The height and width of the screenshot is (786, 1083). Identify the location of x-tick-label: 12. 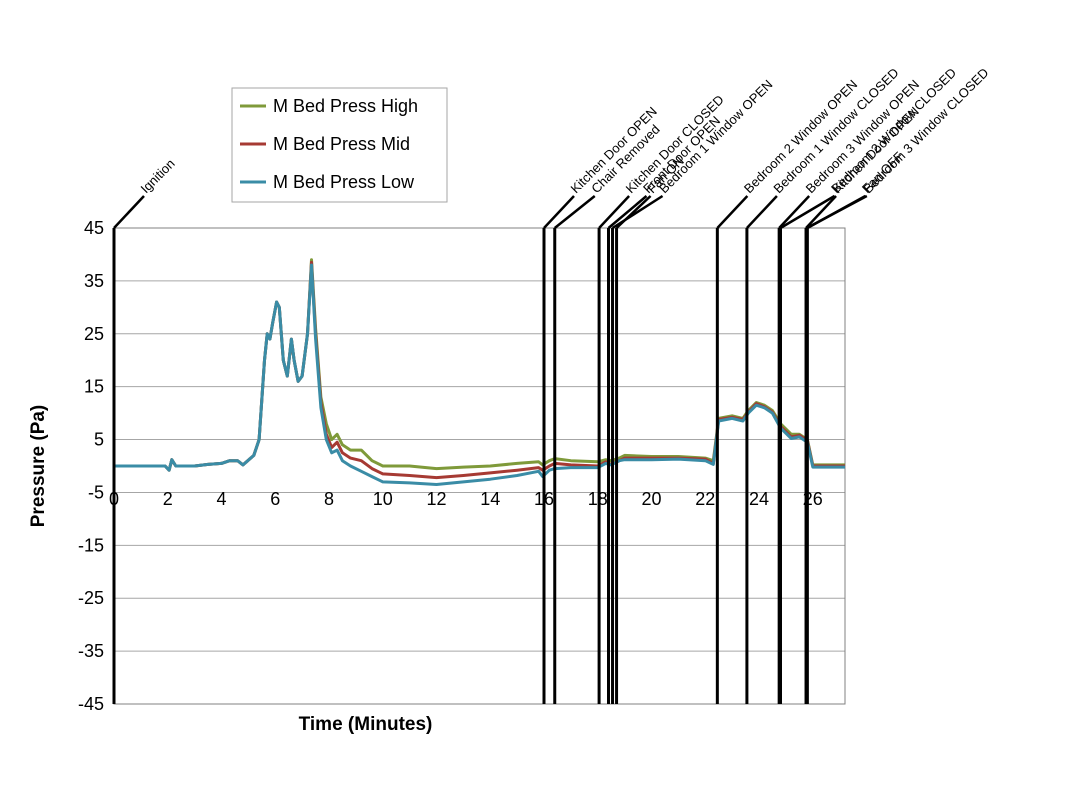
(436, 499).